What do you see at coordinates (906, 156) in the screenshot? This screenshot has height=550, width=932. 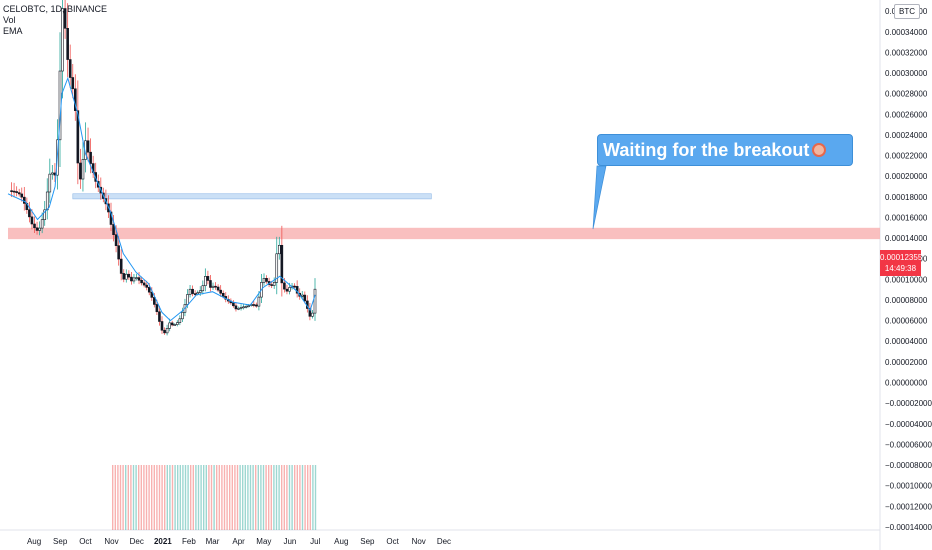 I see `y-tick-label: 0.00022000` at bounding box center [906, 156].